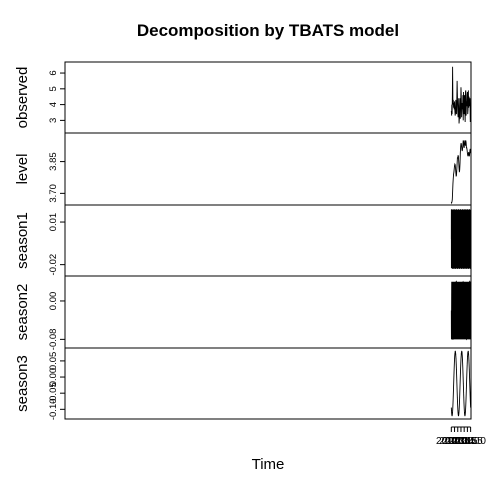 This screenshot has height=496, width=499. I want to click on x-tick-label: 2012.5, so click(454, 441).